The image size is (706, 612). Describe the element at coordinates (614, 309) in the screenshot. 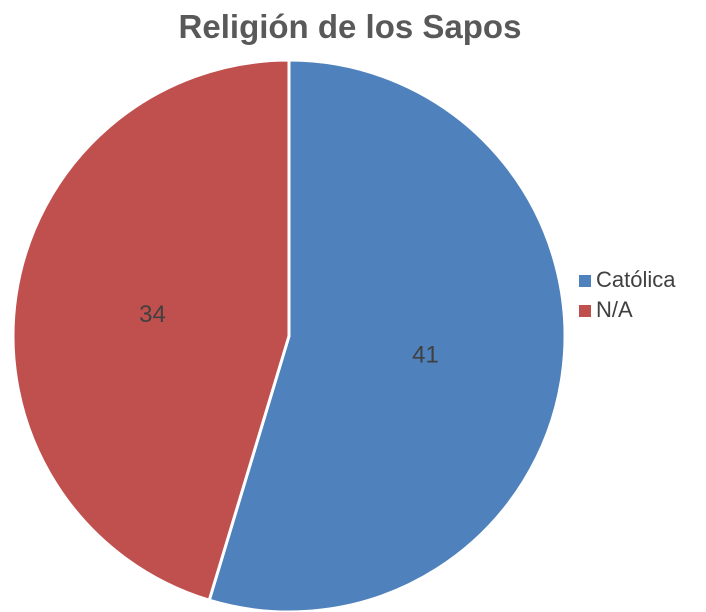

I see `legend-label-2: N/A` at that location.